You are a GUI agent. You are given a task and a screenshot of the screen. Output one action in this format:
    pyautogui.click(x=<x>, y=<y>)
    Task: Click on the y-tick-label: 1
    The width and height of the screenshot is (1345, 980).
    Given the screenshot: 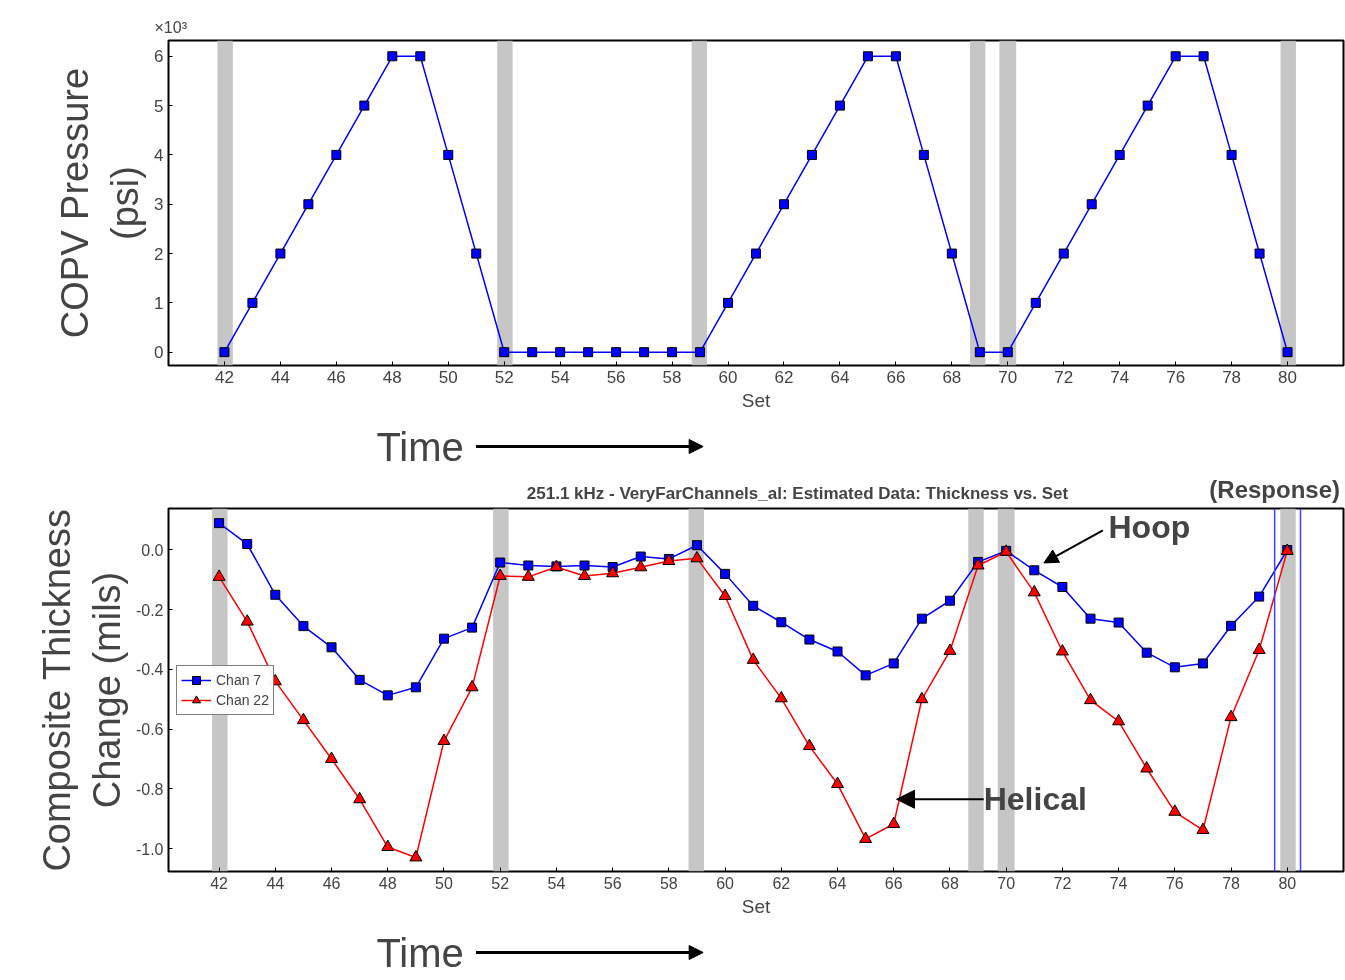 What is the action you would take?
    pyautogui.click(x=159, y=303)
    